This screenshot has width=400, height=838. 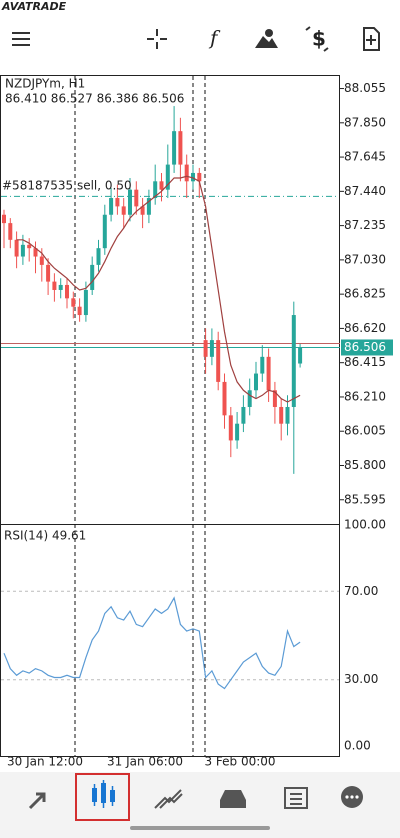 I want to click on rsi-tick-label: 70.00, so click(x=361, y=591).